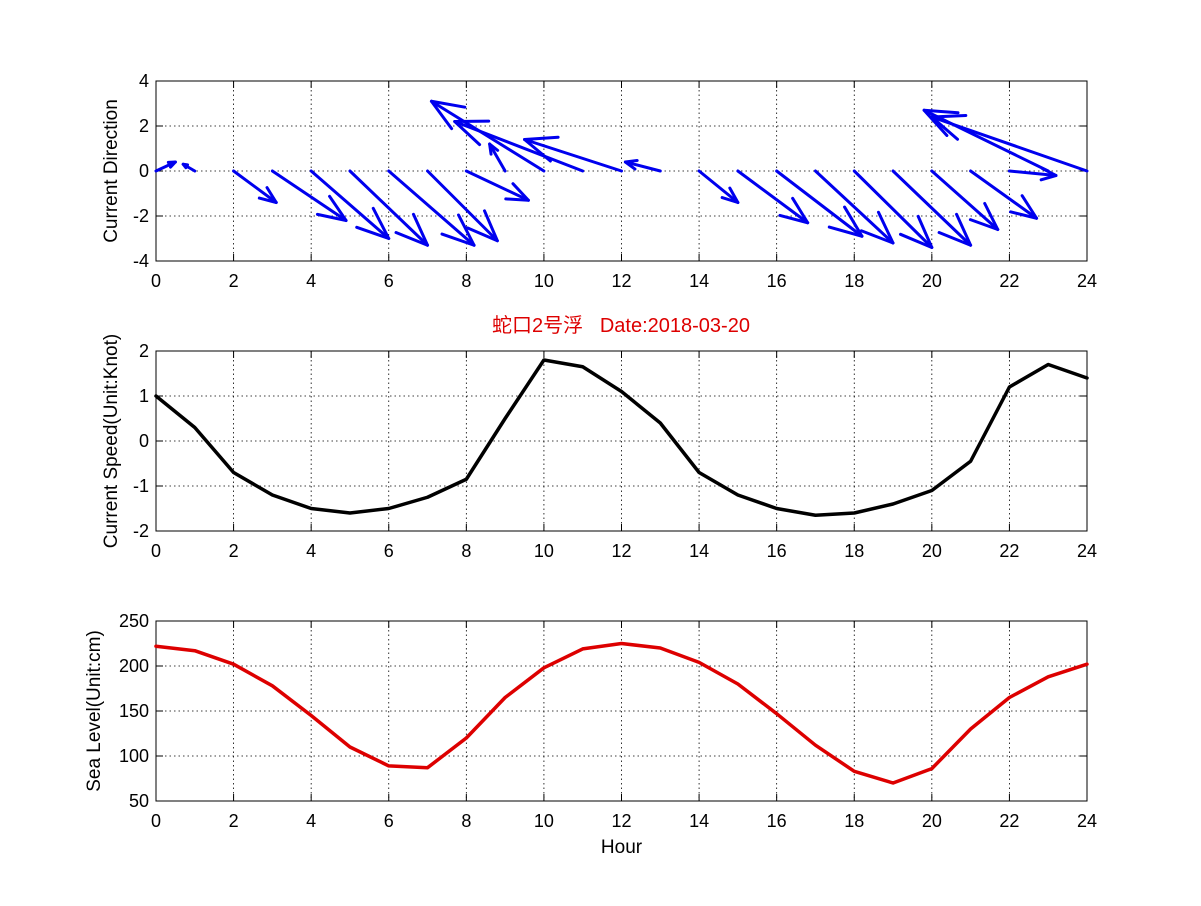  What do you see at coordinates (621, 281) in the screenshot?
I see `current-direction-x-tick-label: 12` at bounding box center [621, 281].